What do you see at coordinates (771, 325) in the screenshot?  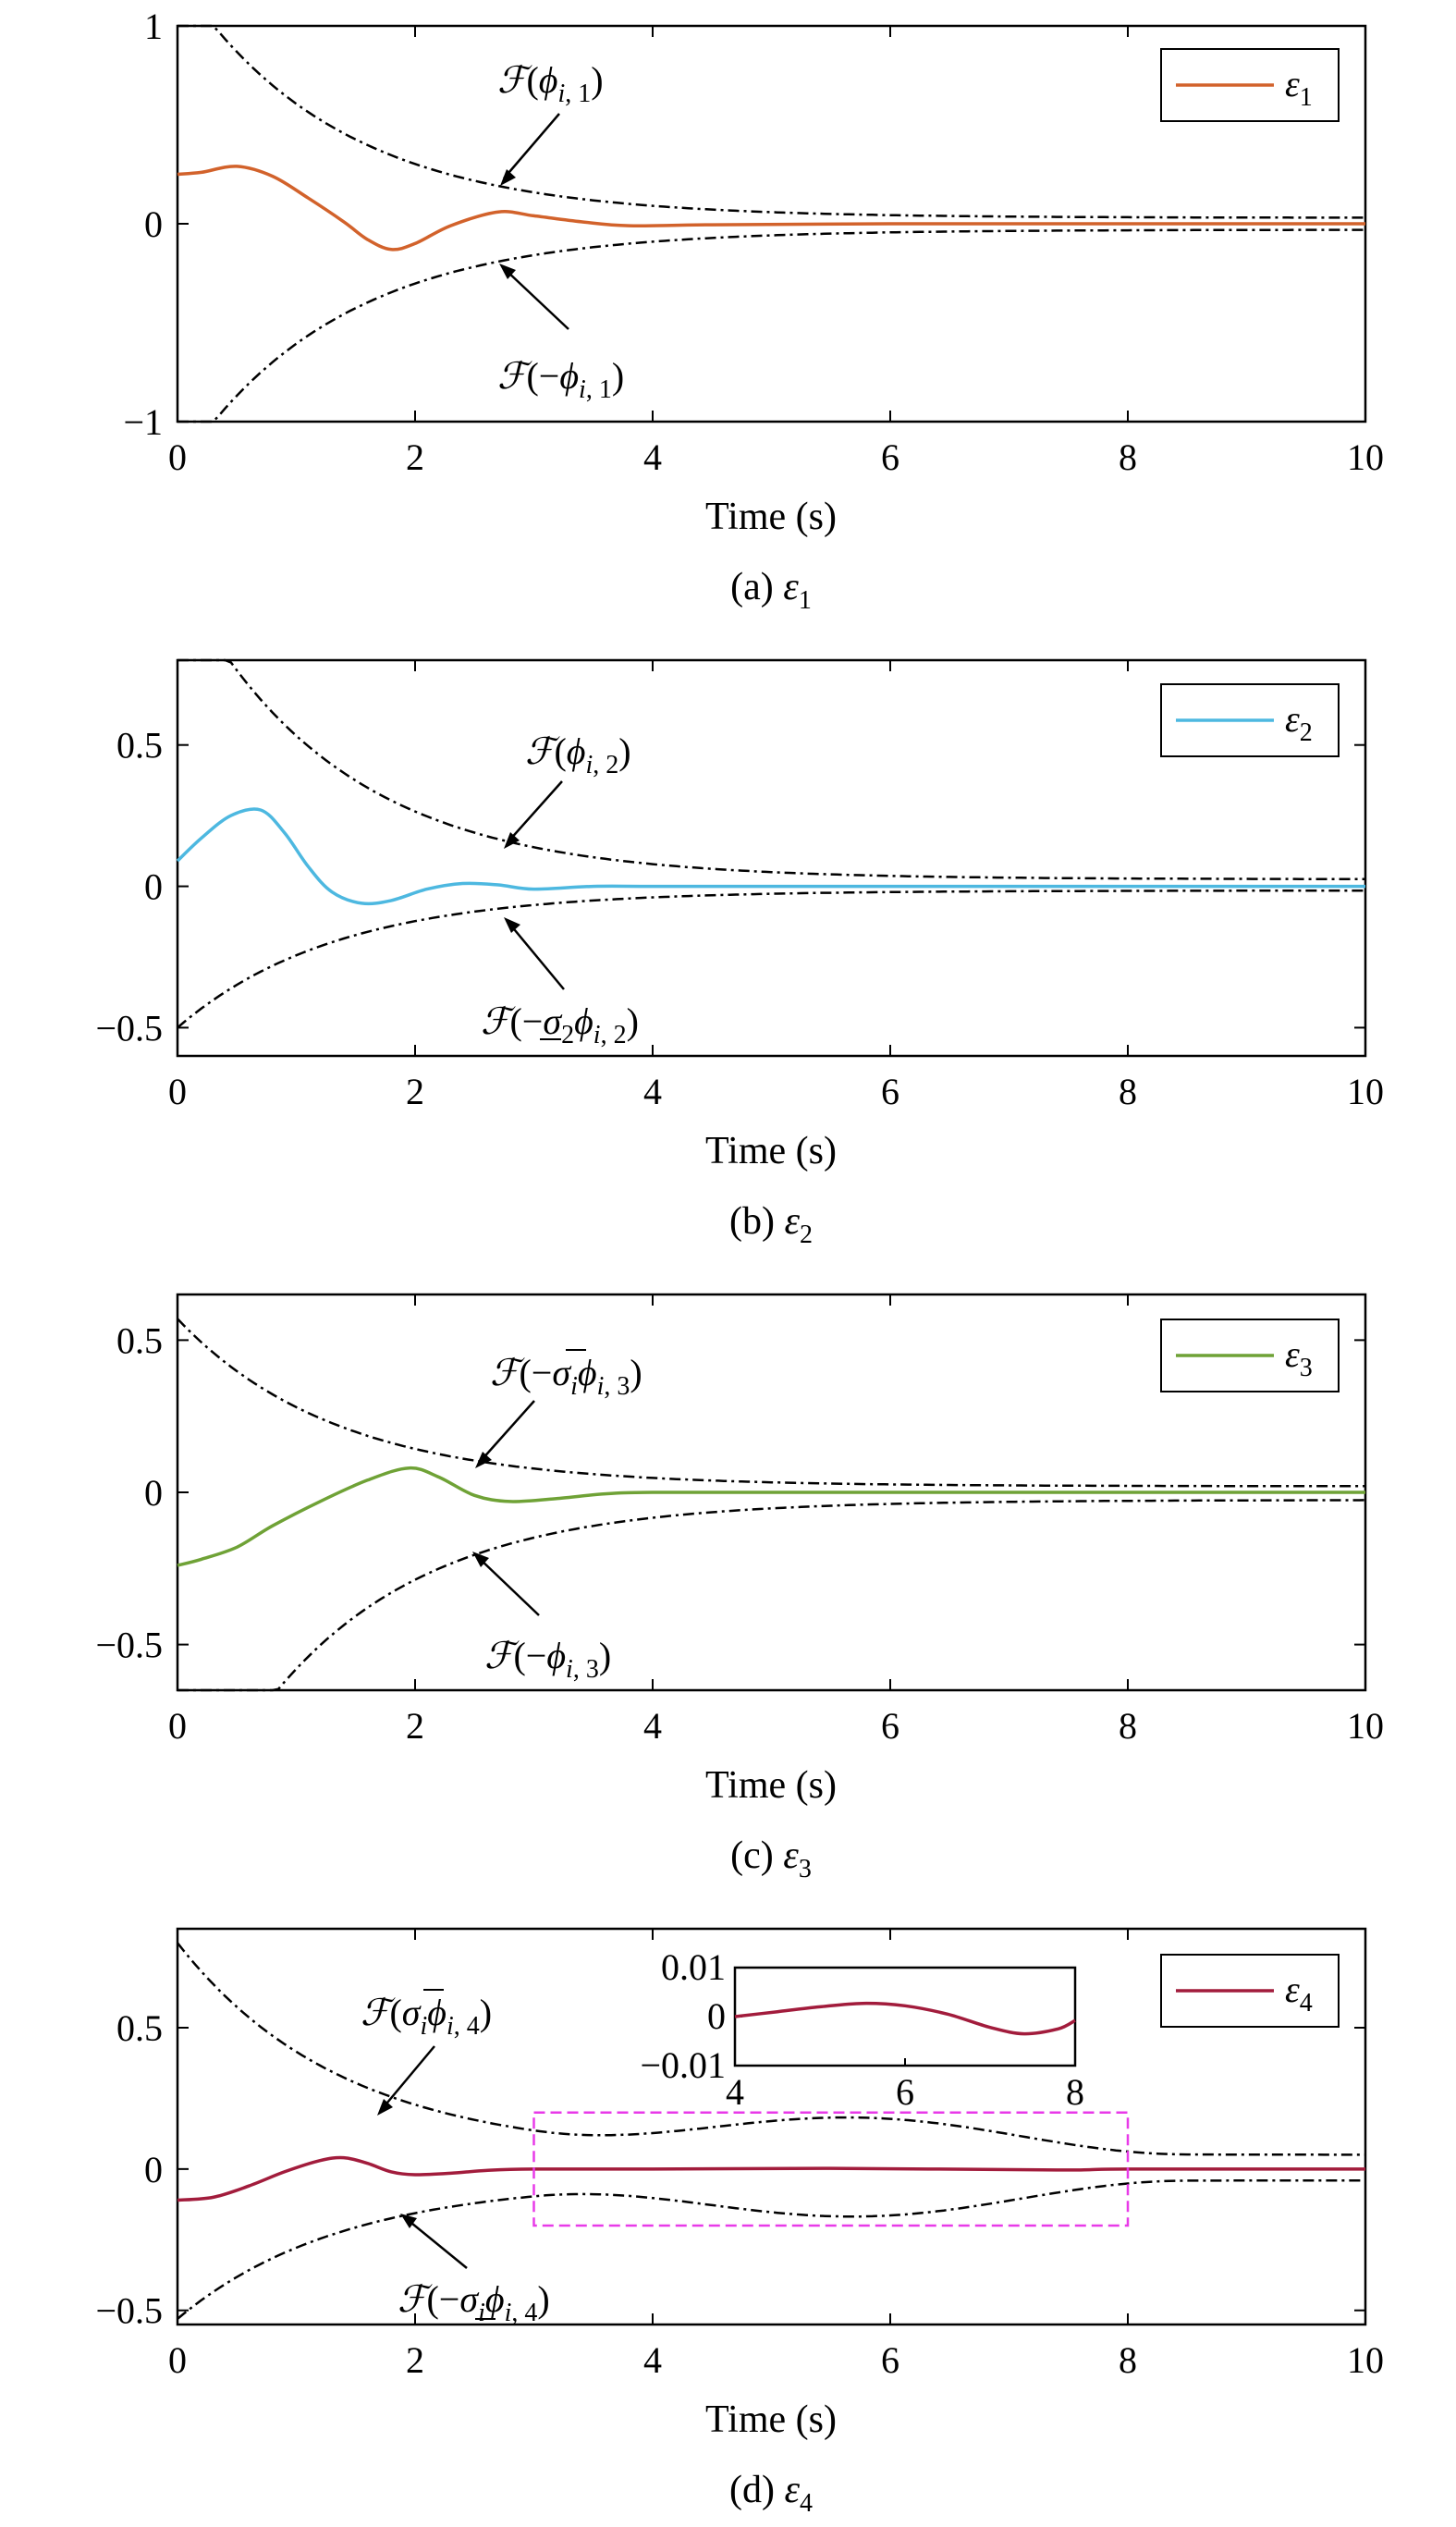 I see `lower-bound-curve-a` at bounding box center [771, 325].